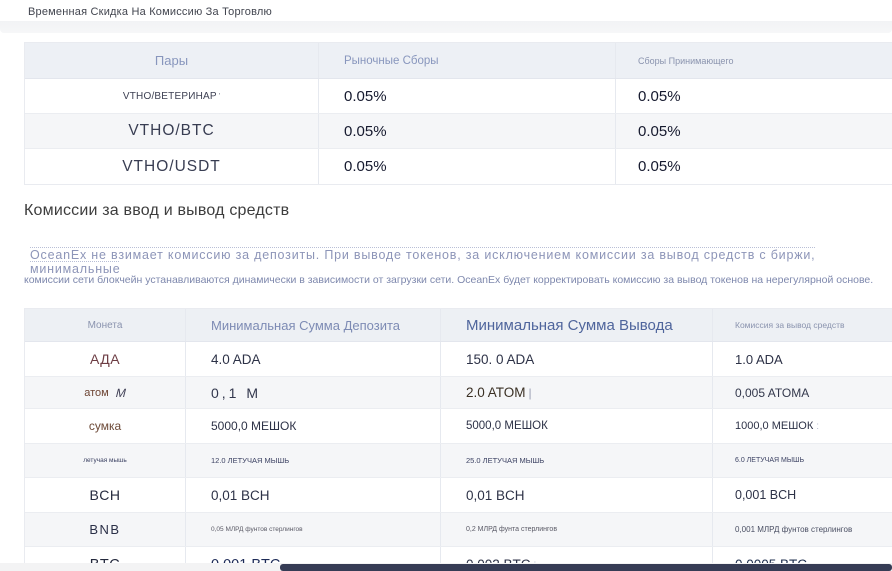 The height and width of the screenshot is (571, 892). What do you see at coordinates (686, 60) in the screenshot?
I see `column-header-taker-fees: Сборы Принимающего` at bounding box center [686, 60].